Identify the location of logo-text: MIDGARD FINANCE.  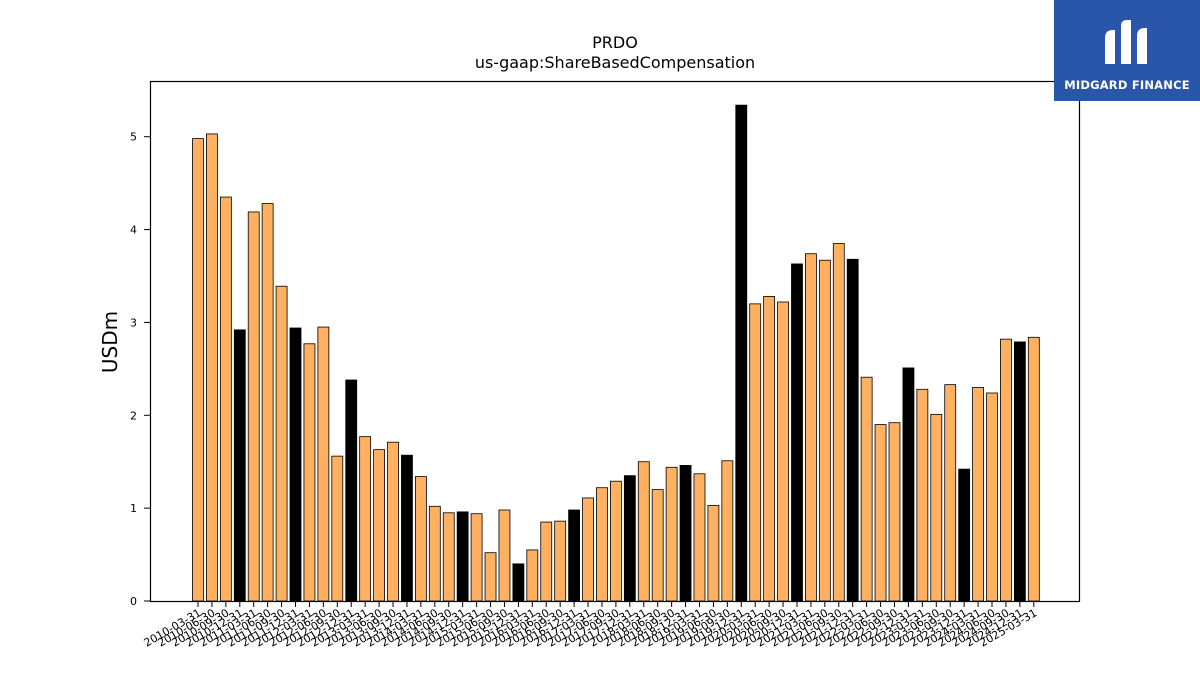
(1127, 84).